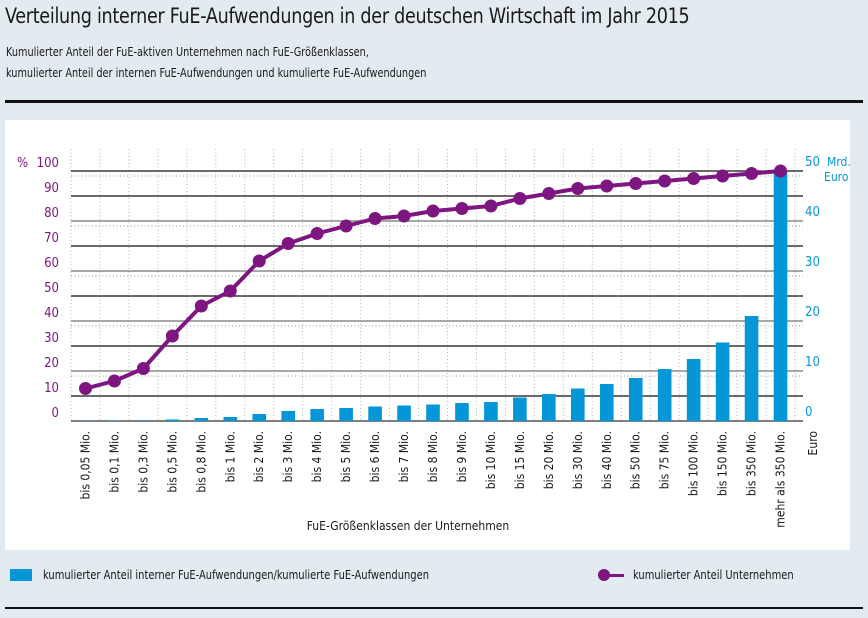 The image size is (868, 618). I want to click on legend-bar-swatch-icon, so click(21, 575).